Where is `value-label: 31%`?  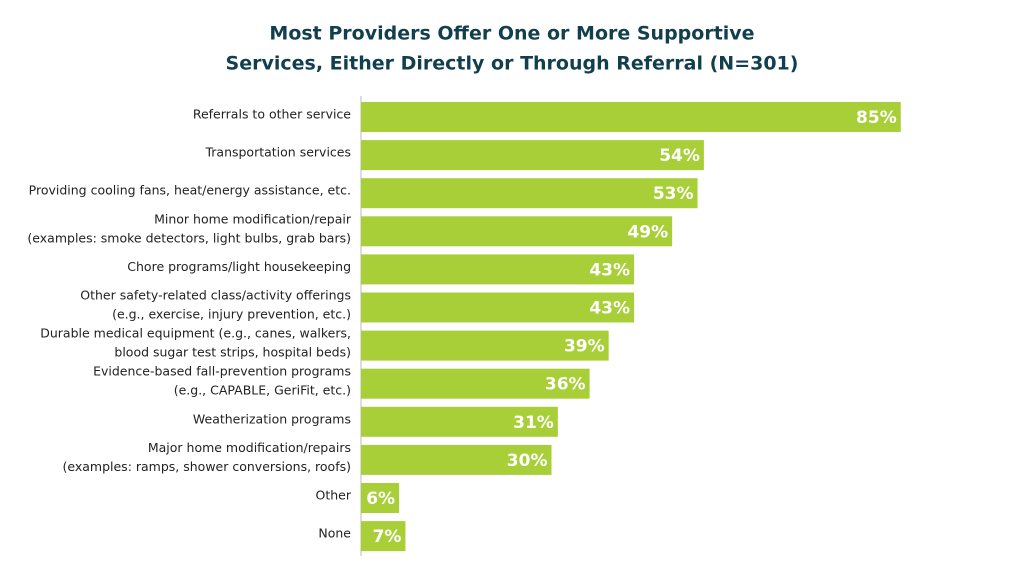 value-label: 31% is located at coordinates (533, 423).